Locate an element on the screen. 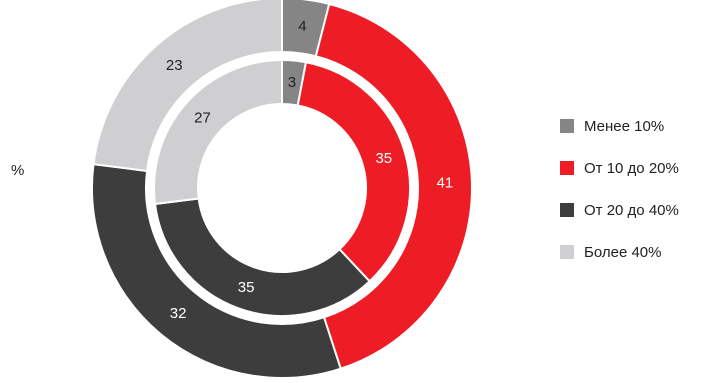 The image size is (717, 383). legend-label: Более 40% is located at coordinates (623, 252).